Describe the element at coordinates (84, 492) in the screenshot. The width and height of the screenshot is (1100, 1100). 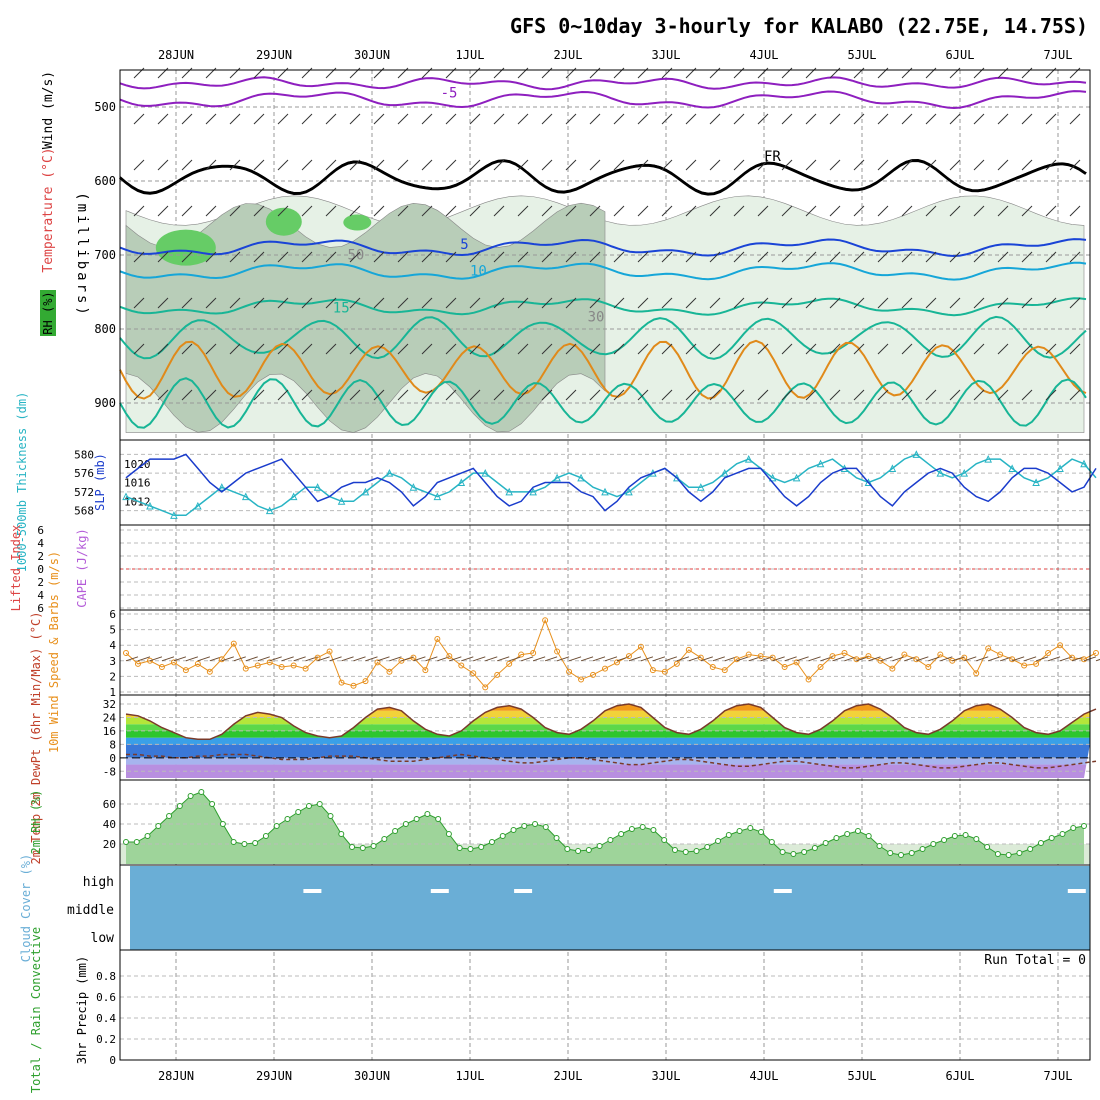
I see `thickness-tick-label: 572` at that location.